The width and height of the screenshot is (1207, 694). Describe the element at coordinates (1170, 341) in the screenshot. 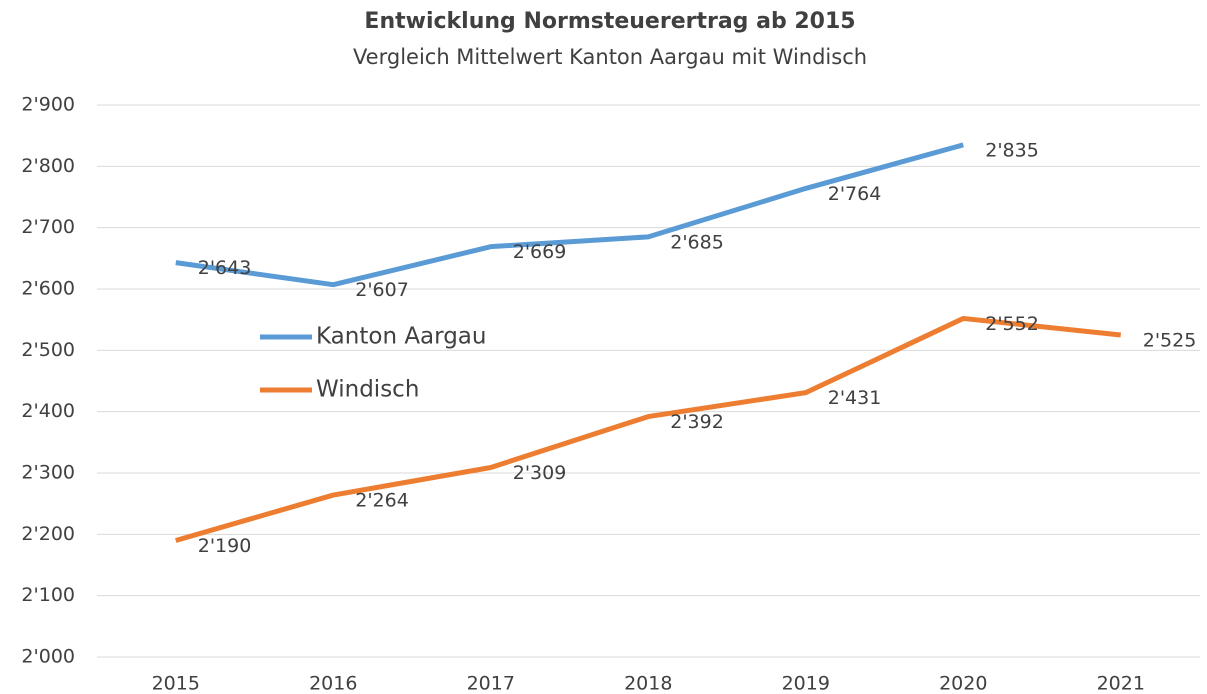

I see `data-label: 2'525` at that location.